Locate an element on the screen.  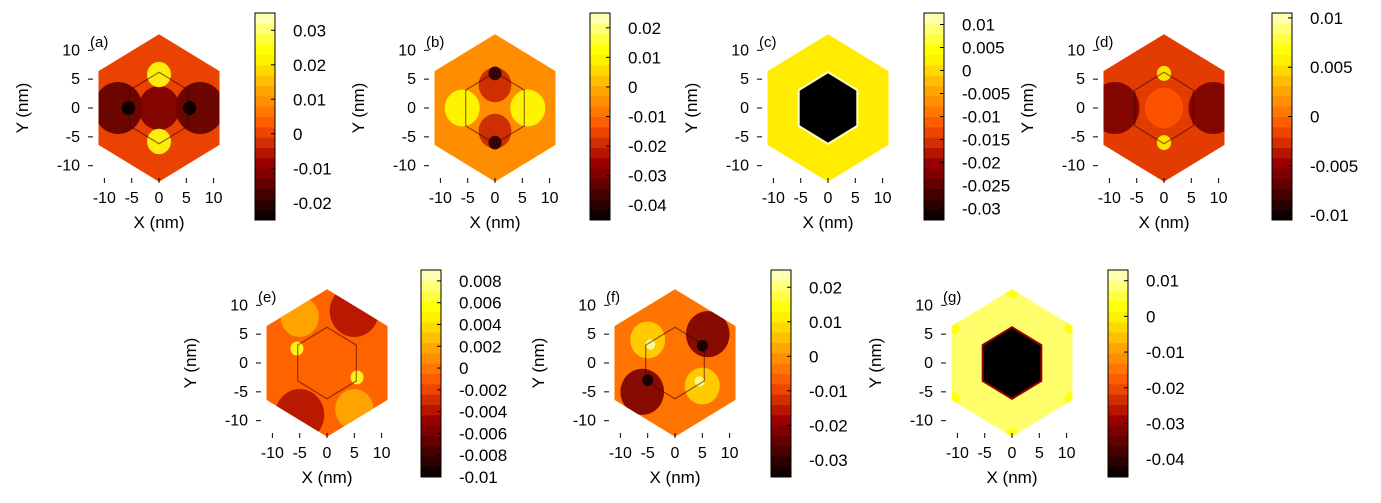
colorbar-tick-label: 0.002 is located at coordinates (480, 346).